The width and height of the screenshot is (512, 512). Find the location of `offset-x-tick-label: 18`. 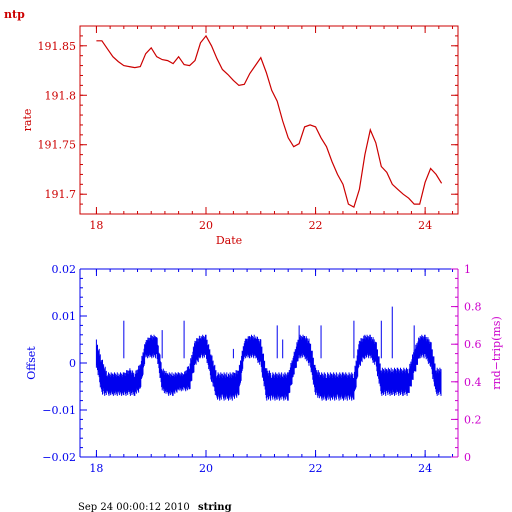

offset-x-tick-label: 18 is located at coordinates (96, 468).